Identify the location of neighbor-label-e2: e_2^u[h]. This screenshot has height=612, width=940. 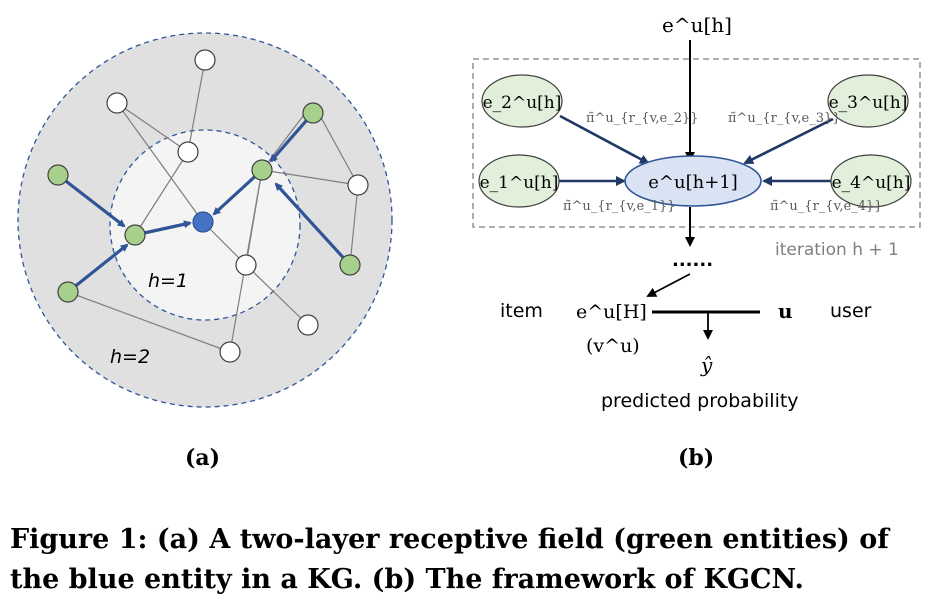
(522, 103).